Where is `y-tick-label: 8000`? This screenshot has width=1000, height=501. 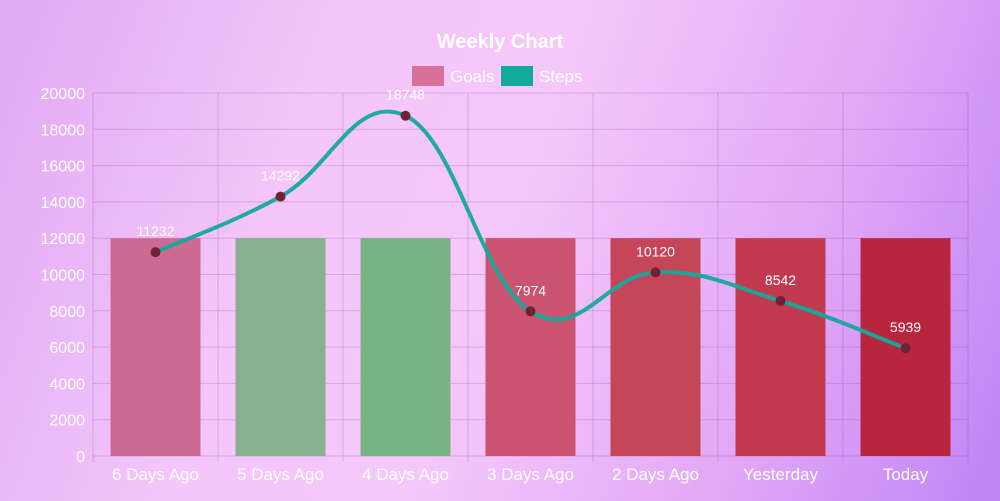
y-tick-label: 8000 is located at coordinates (67, 312).